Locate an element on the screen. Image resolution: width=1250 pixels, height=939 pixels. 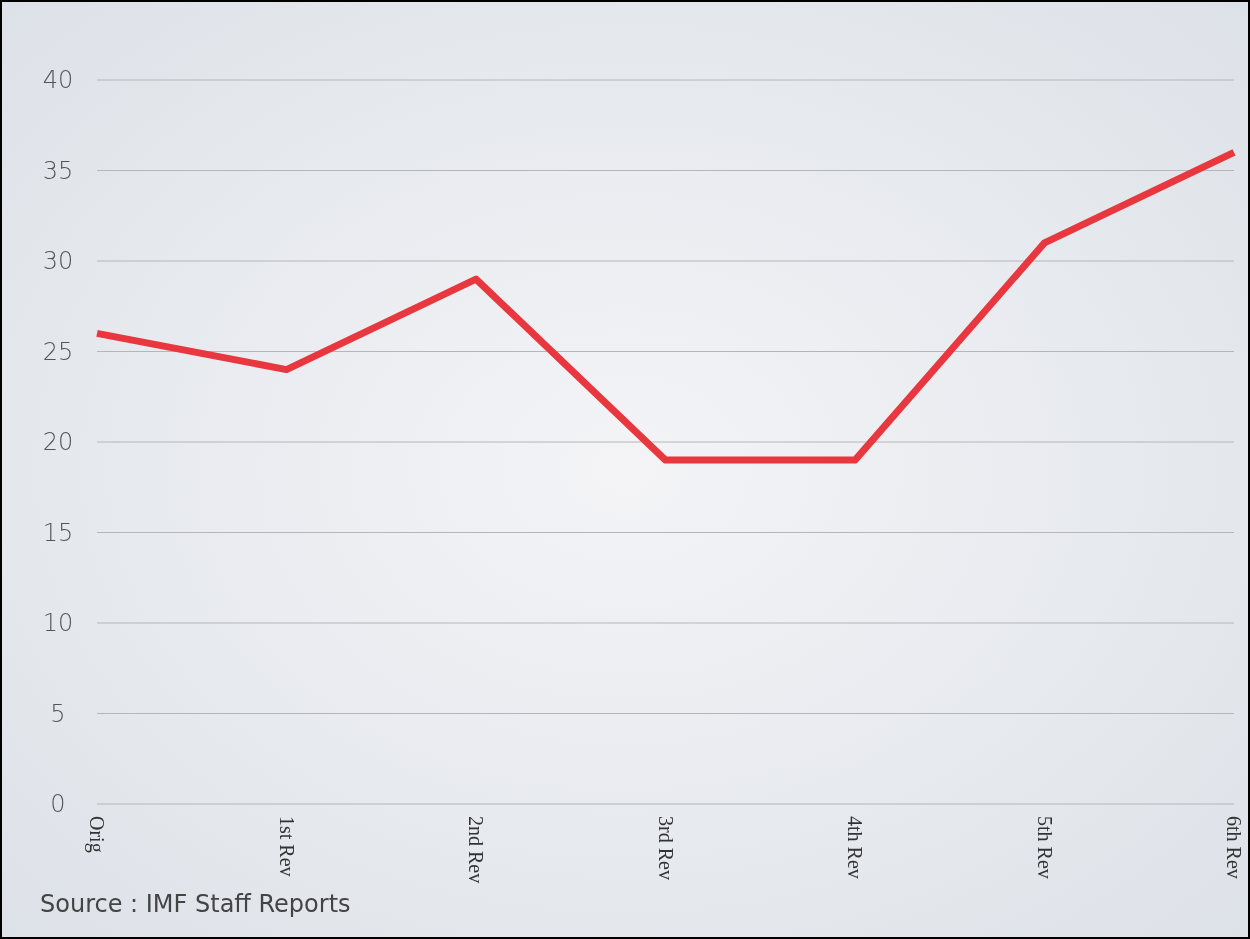
y-tick-label: 5 is located at coordinates (58, 713).